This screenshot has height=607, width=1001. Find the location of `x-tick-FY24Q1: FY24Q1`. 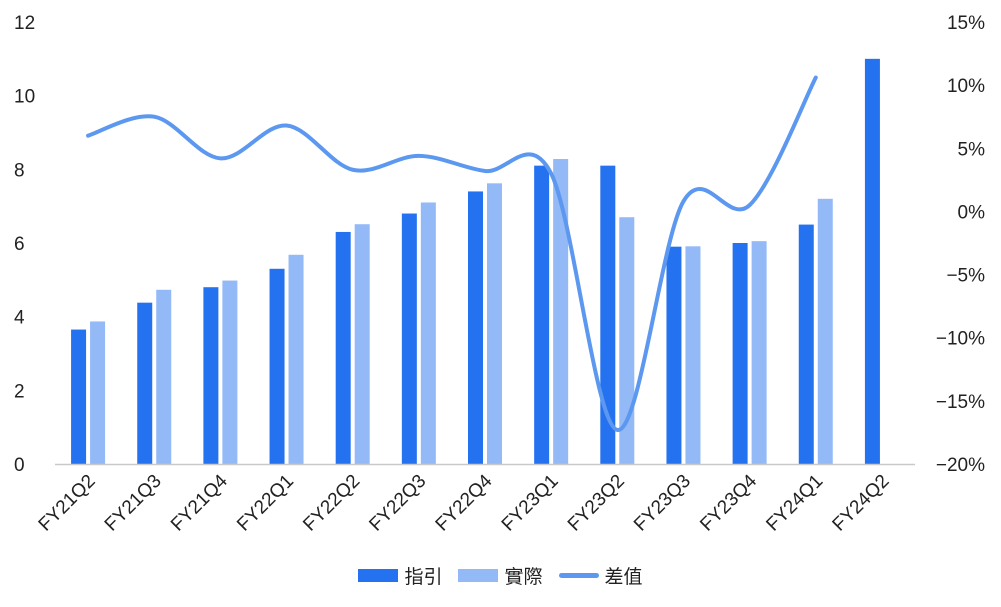

x-tick-FY24Q1: FY24Q1 is located at coordinates (794, 503).